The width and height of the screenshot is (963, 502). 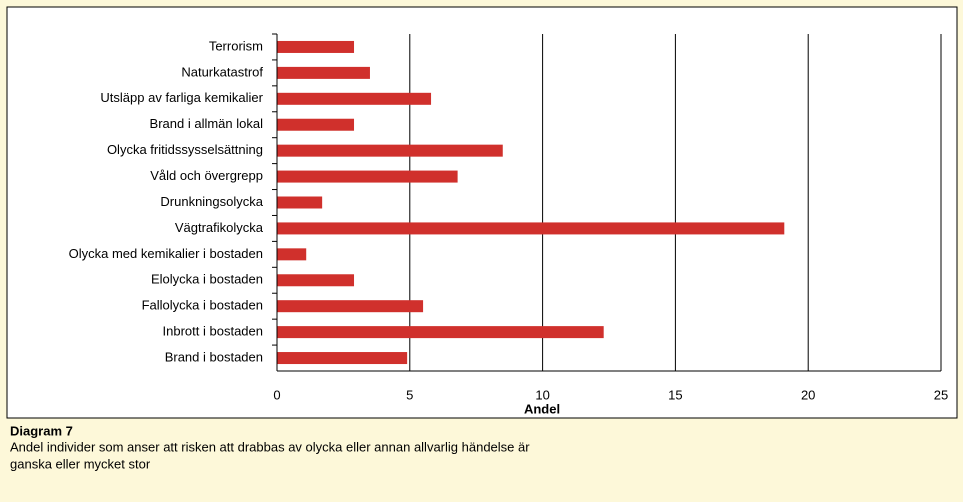 What do you see at coordinates (213, 331) in the screenshot?
I see `y-tick-label: Inbrott i bostaden` at bounding box center [213, 331].